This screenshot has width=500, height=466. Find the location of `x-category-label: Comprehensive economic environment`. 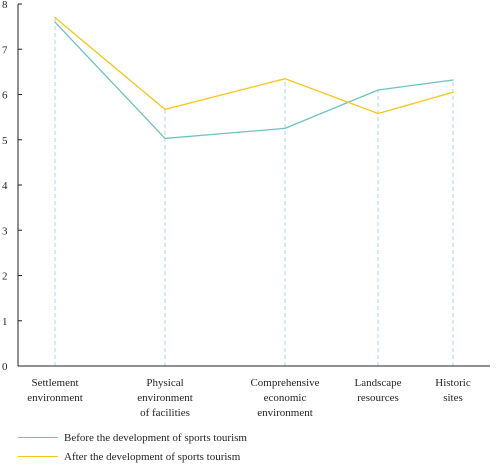

x-category-label: Comprehensive economic environment is located at coordinates (284, 398).